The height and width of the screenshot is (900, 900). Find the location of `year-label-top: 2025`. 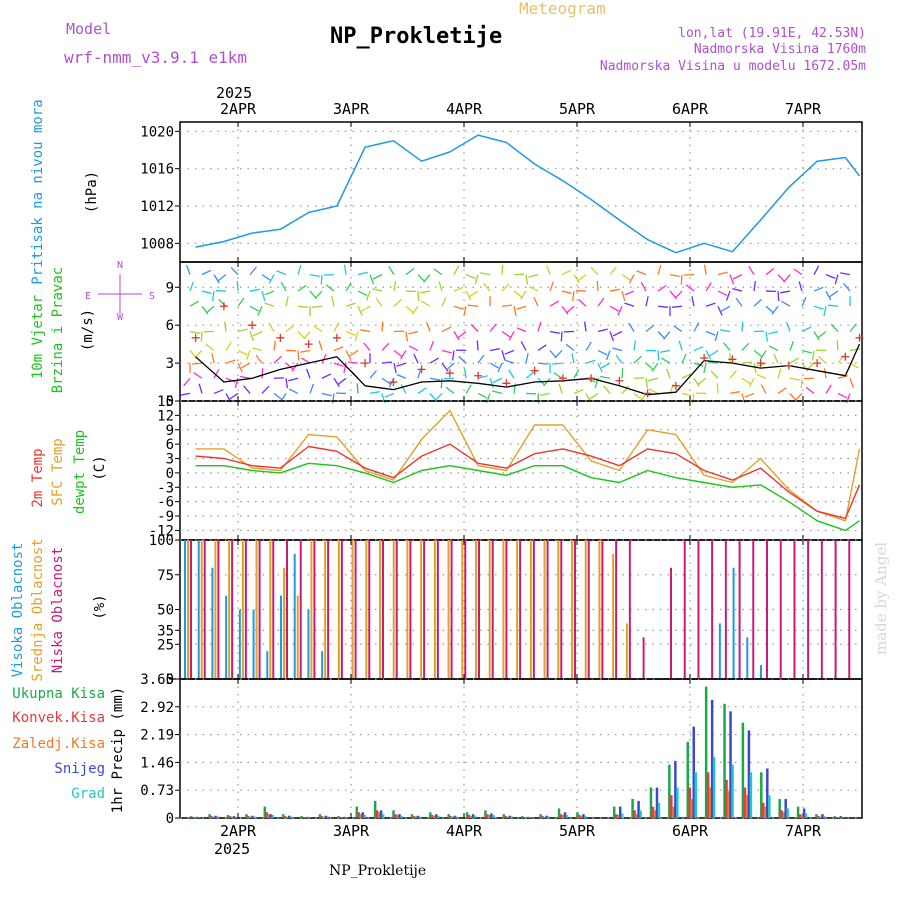

year-label-top: 2025 is located at coordinates (234, 93).